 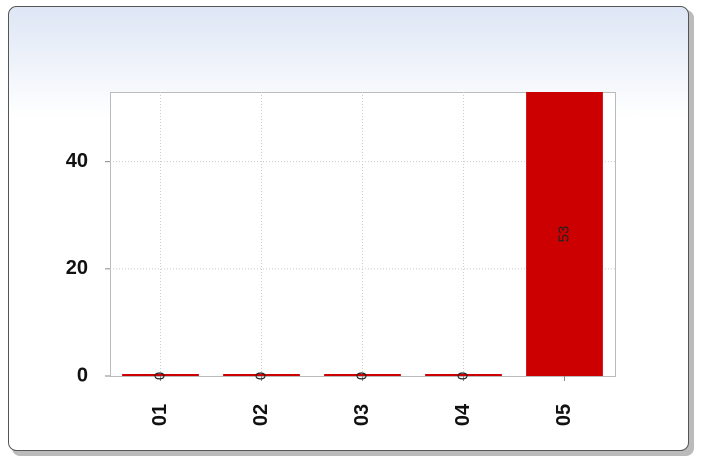 What do you see at coordinates (362, 415) in the screenshot?
I see `x-tick-label: 03` at bounding box center [362, 415].